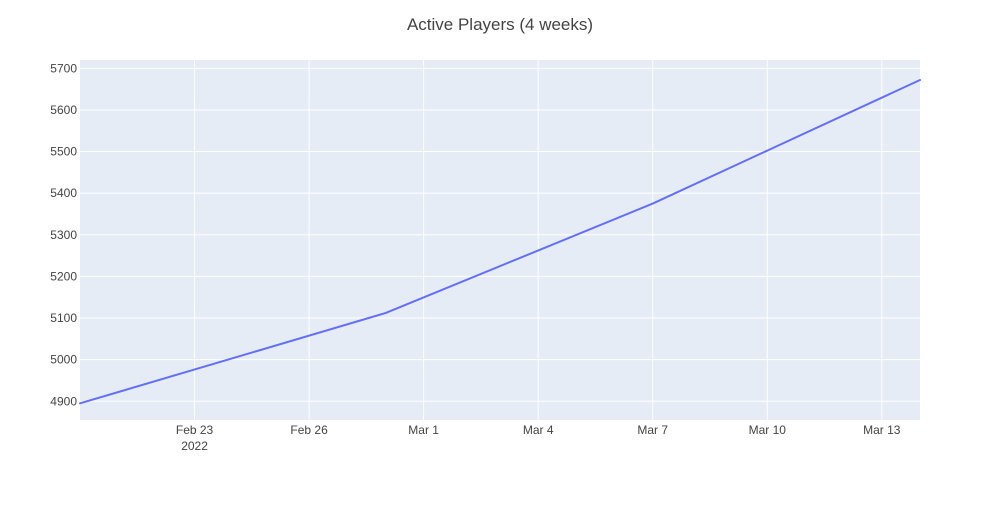 This screenshot has width=1000, height=505. I want to click on x-tick-label: Mar 4, so click(538, 430).